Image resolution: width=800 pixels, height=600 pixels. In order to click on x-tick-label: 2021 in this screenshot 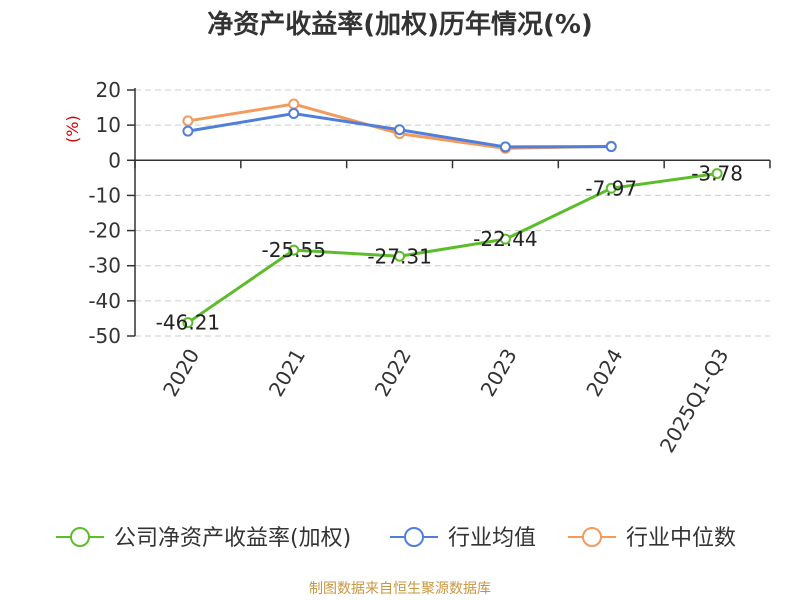, I will do `click(287, 373)`.